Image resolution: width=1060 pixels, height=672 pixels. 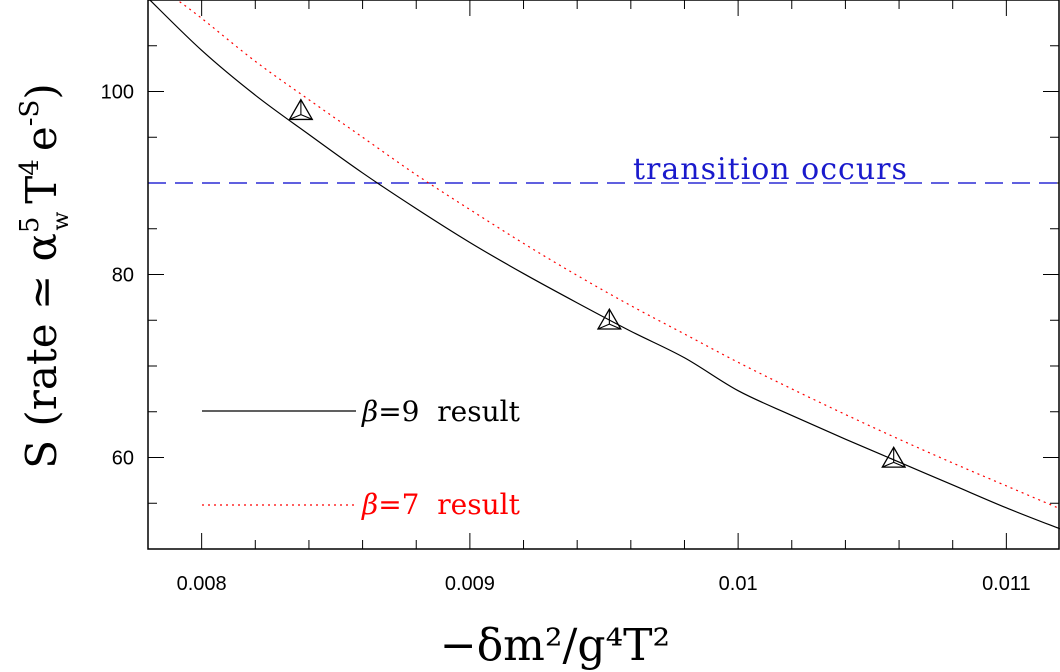 What do you see at coordinates (123, 276) in the screenshot?
I see `y-tick-label: 80` at bounding box center [123, 276].